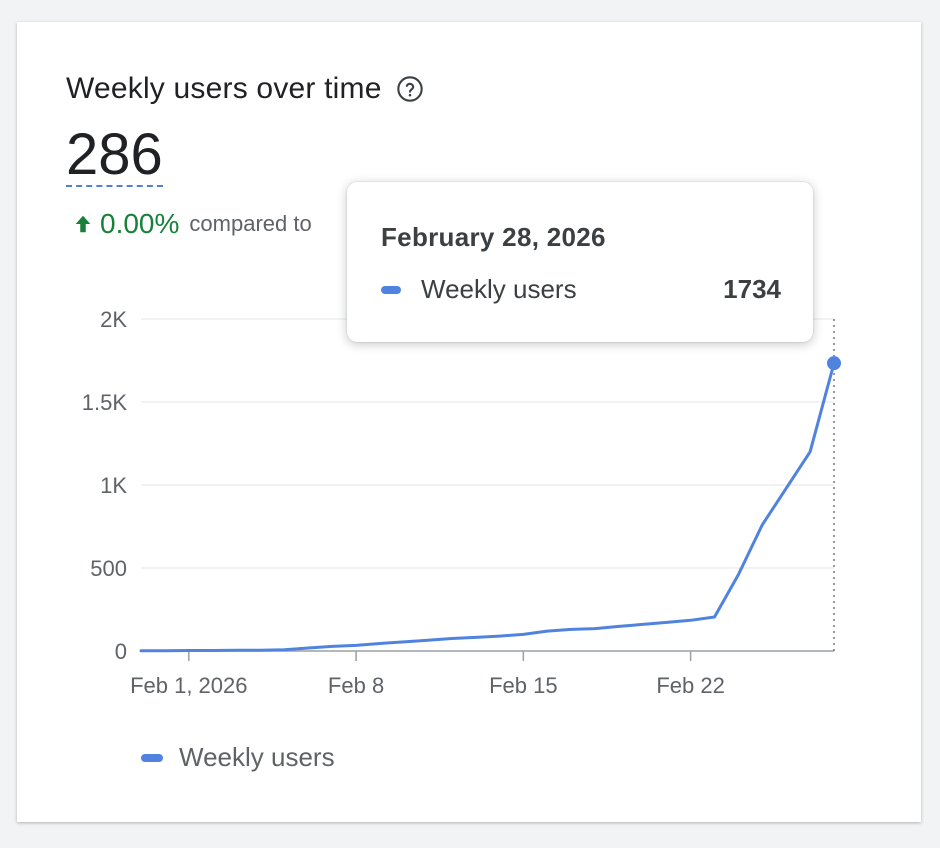 This screenshot has height=848, width=940. What do you see at coordinates (356, 685) in the screenshot?
I see `x-tick-label: Feb 8` at bounding box center [356, 685].